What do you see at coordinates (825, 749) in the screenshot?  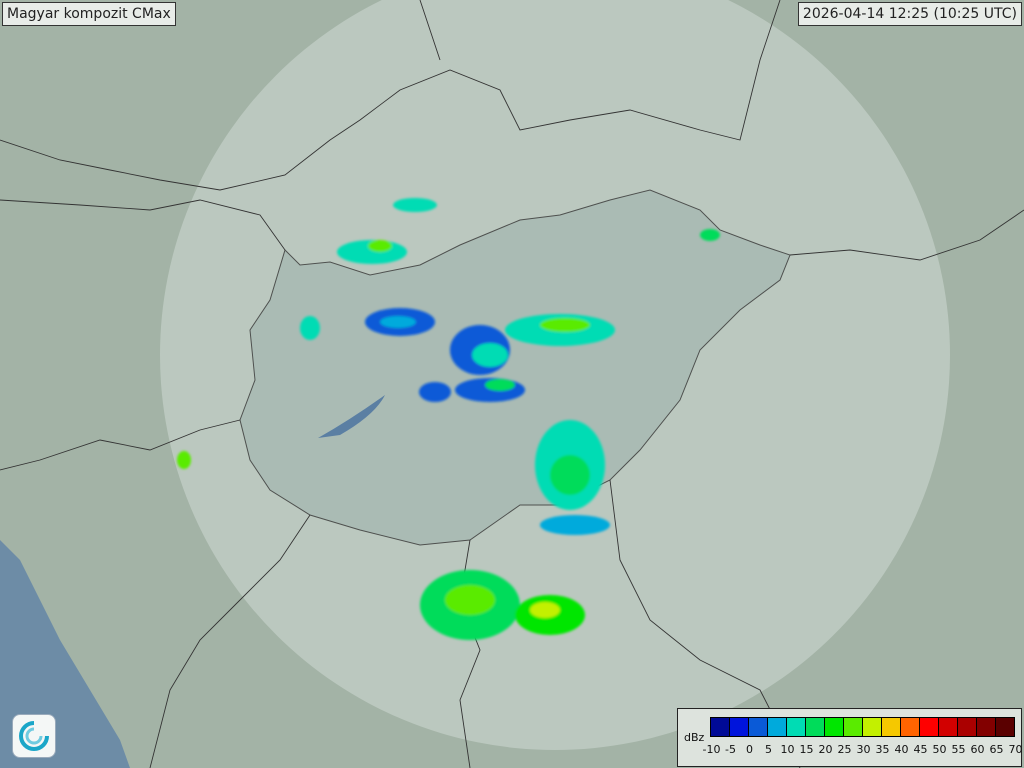 I see `legend-tick-label: 20` at bounding box center [825, 749].